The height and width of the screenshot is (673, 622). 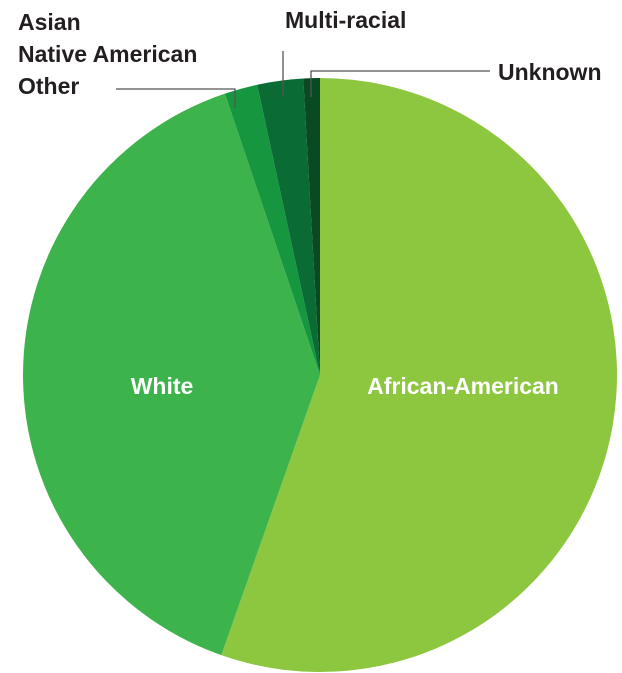 What do you see at coordinates (550, 72) in the screenshot?
I see `label-unknown: Unknown` at bounding box center [550, 72].